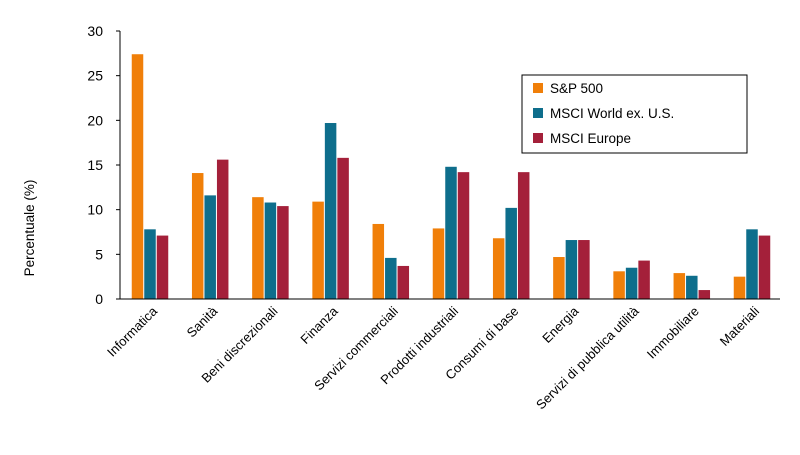 Image resolution: width=800 pixels, height=455 pixels. What do you see at coordinates (202, 321) in the screenshot?
I see `x-tick-label: Sanità` at bounding box center [202, 321].